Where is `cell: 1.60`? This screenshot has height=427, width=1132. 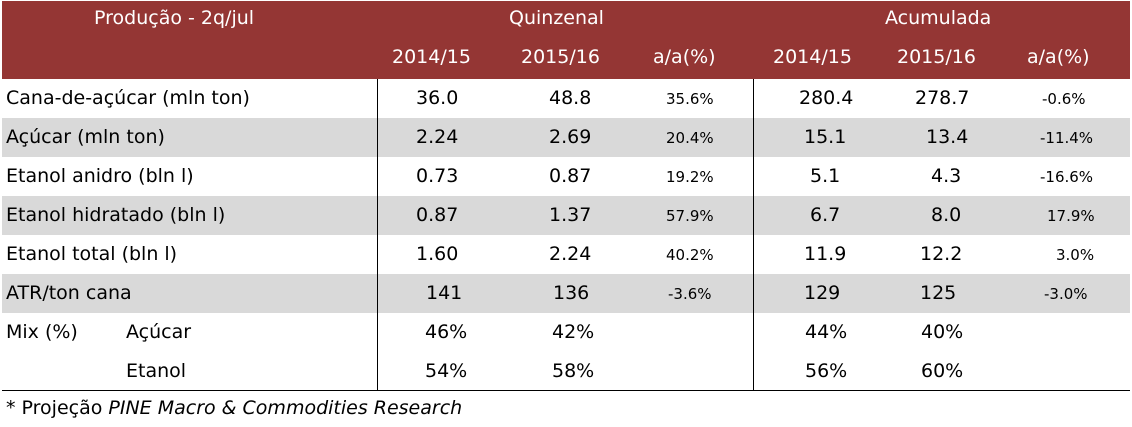 cell: 1.60 is located at coordinates (437, 254).